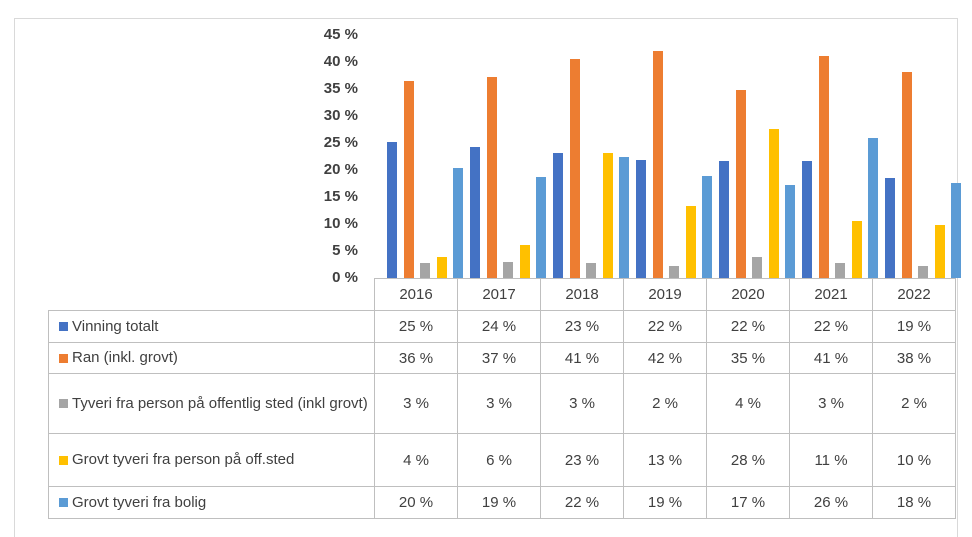 This screenshot has width=972, height=537. I want to click on table-cell: 24 %, so click(499, 326).